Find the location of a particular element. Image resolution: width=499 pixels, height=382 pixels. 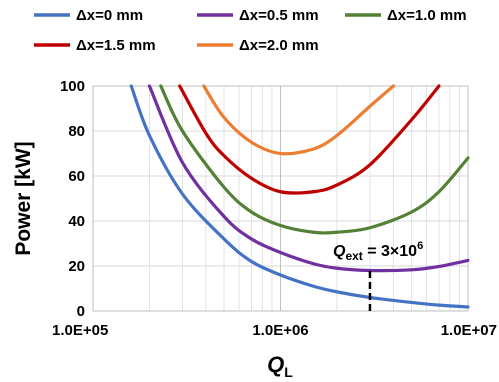

x-tick-label-1: 1.0E+06 is located at coordinates (280, 330).